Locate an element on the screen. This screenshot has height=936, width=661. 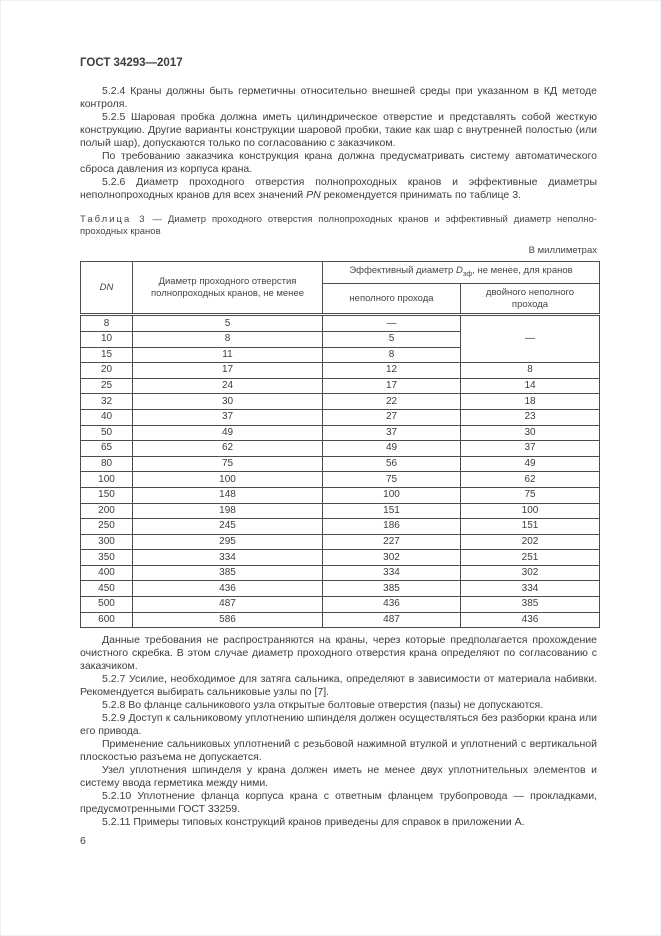
cell-dn: 300 is located at coordinates (106, 542).